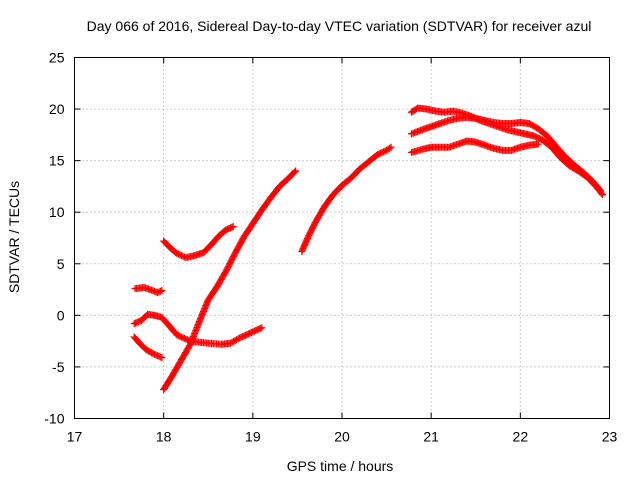 This screenshot has width=640, height=480. What do you see at coordinates (198, 242) in the screenshot?
I see `series-arc-d` at bounding box center [198, 242].